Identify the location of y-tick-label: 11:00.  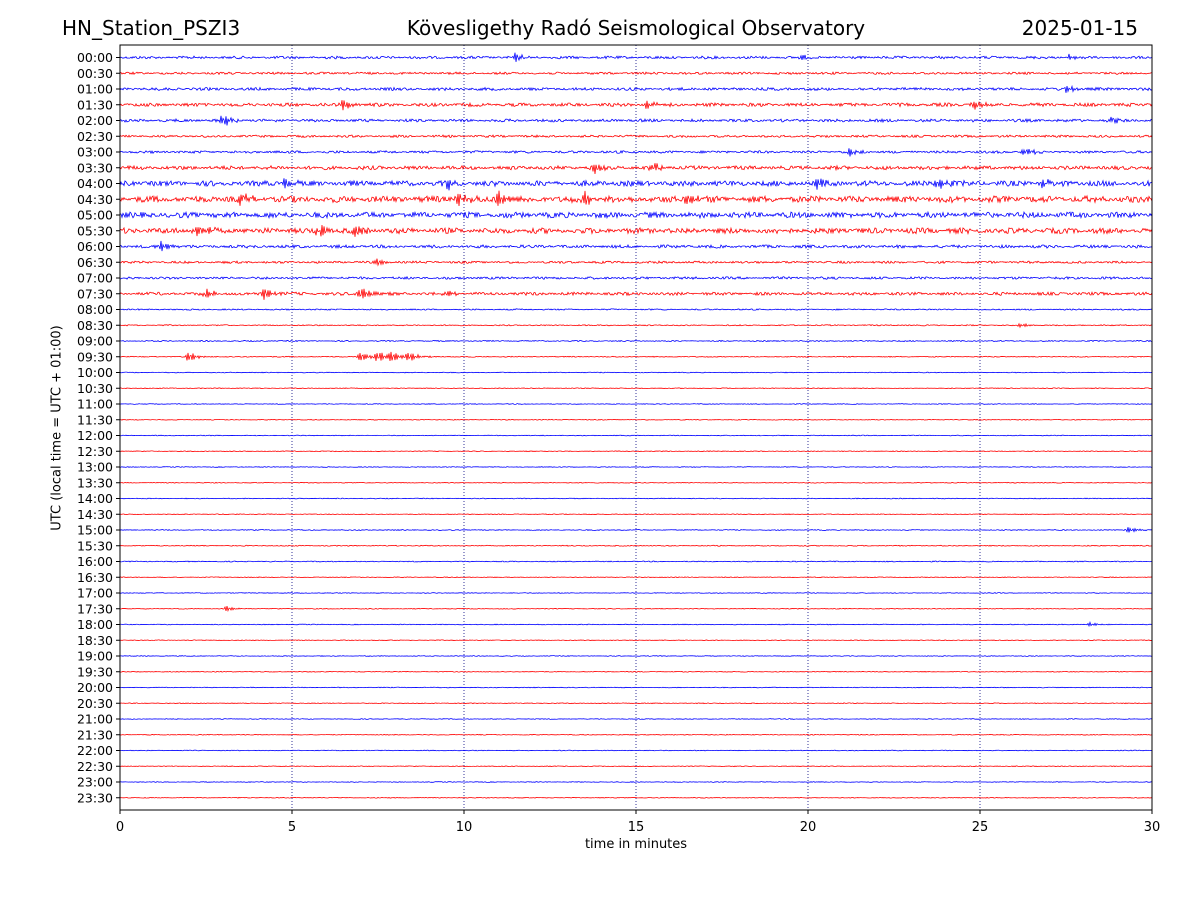
(95, 404).